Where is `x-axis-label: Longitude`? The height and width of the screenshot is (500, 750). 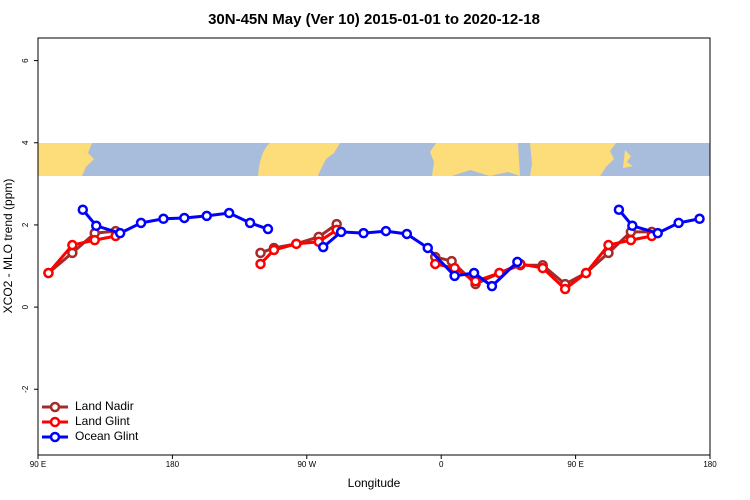 x-axis-label: Longitude is located at coordinates (374, 483).